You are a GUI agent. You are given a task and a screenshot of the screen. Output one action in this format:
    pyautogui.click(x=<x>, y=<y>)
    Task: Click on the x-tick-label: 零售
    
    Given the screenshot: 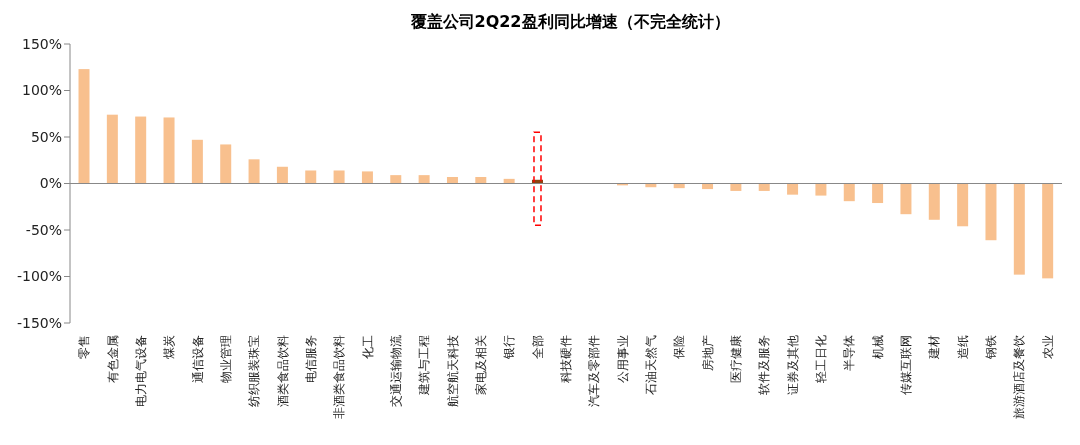 What is the action you would take?
    pyautogui.click(x=84, y=347)
    